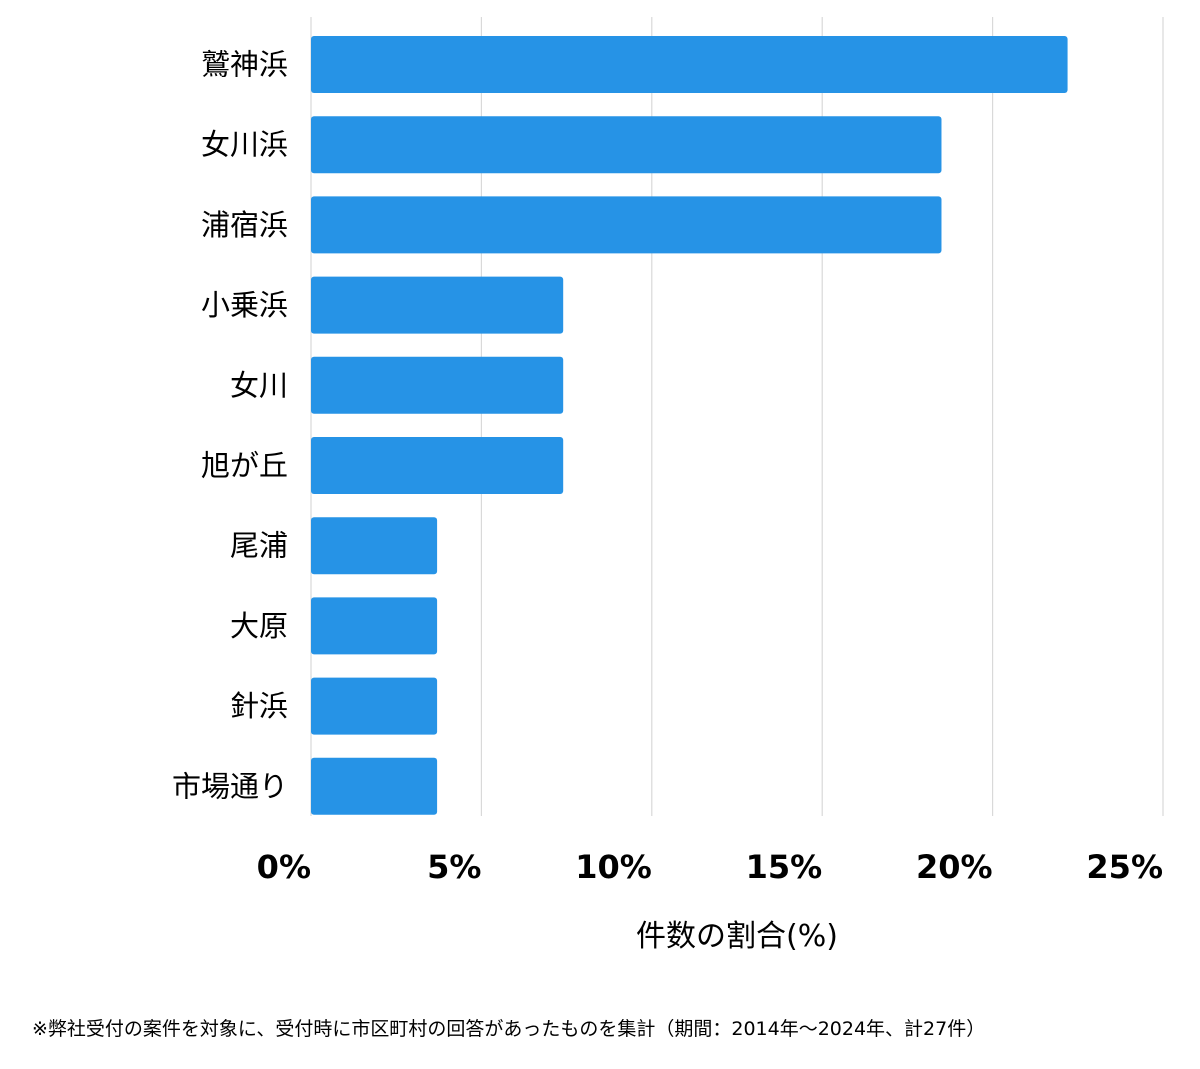  What do you see at coordinates (244, 65) in the screenshot?
I see `category-label: 鷲神浜` at bounding box center [244, 65].